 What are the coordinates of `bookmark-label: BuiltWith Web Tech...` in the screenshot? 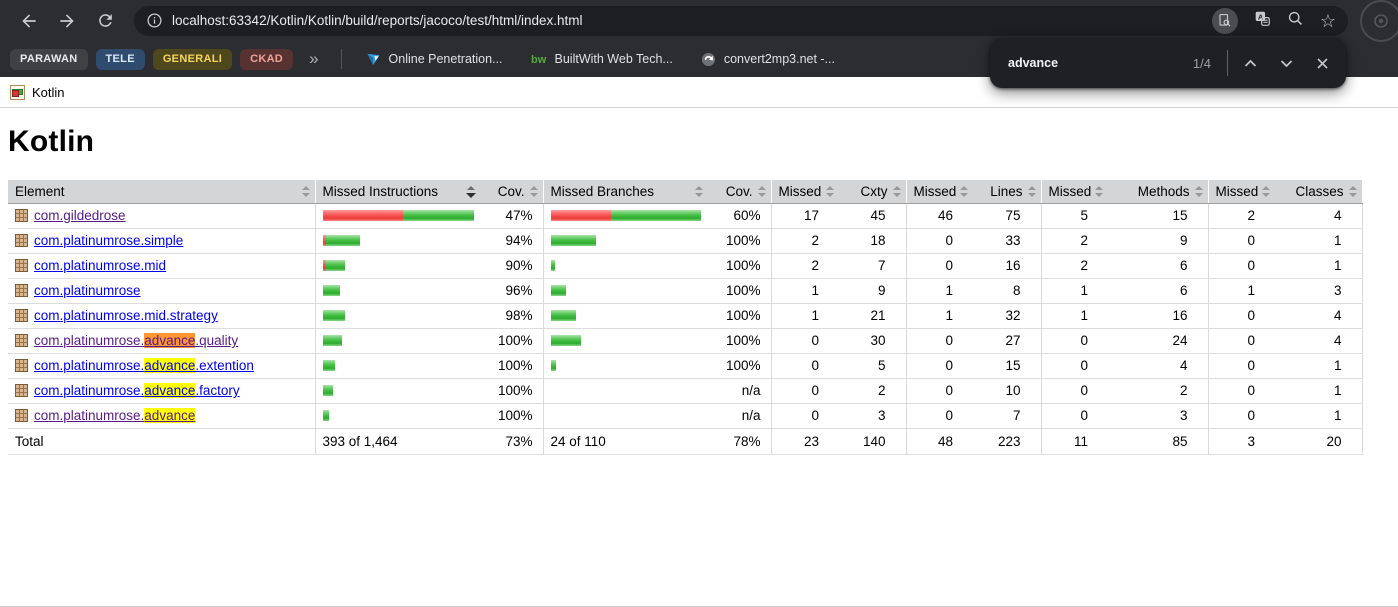 It's located at (613, 59).